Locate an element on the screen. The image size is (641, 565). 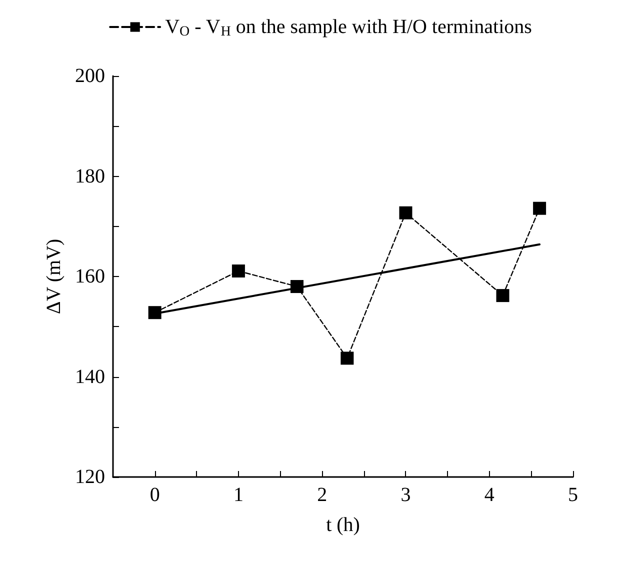
y-axis-title: ΔV (mV) is located at coordinates (54, 276).